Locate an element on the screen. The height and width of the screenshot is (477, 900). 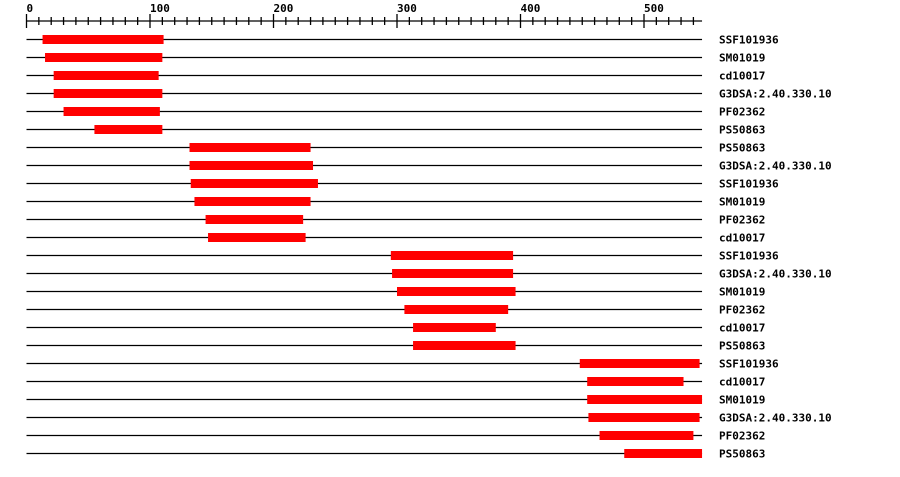
x-tick-label: 0 is located at coordinates (30, 8).